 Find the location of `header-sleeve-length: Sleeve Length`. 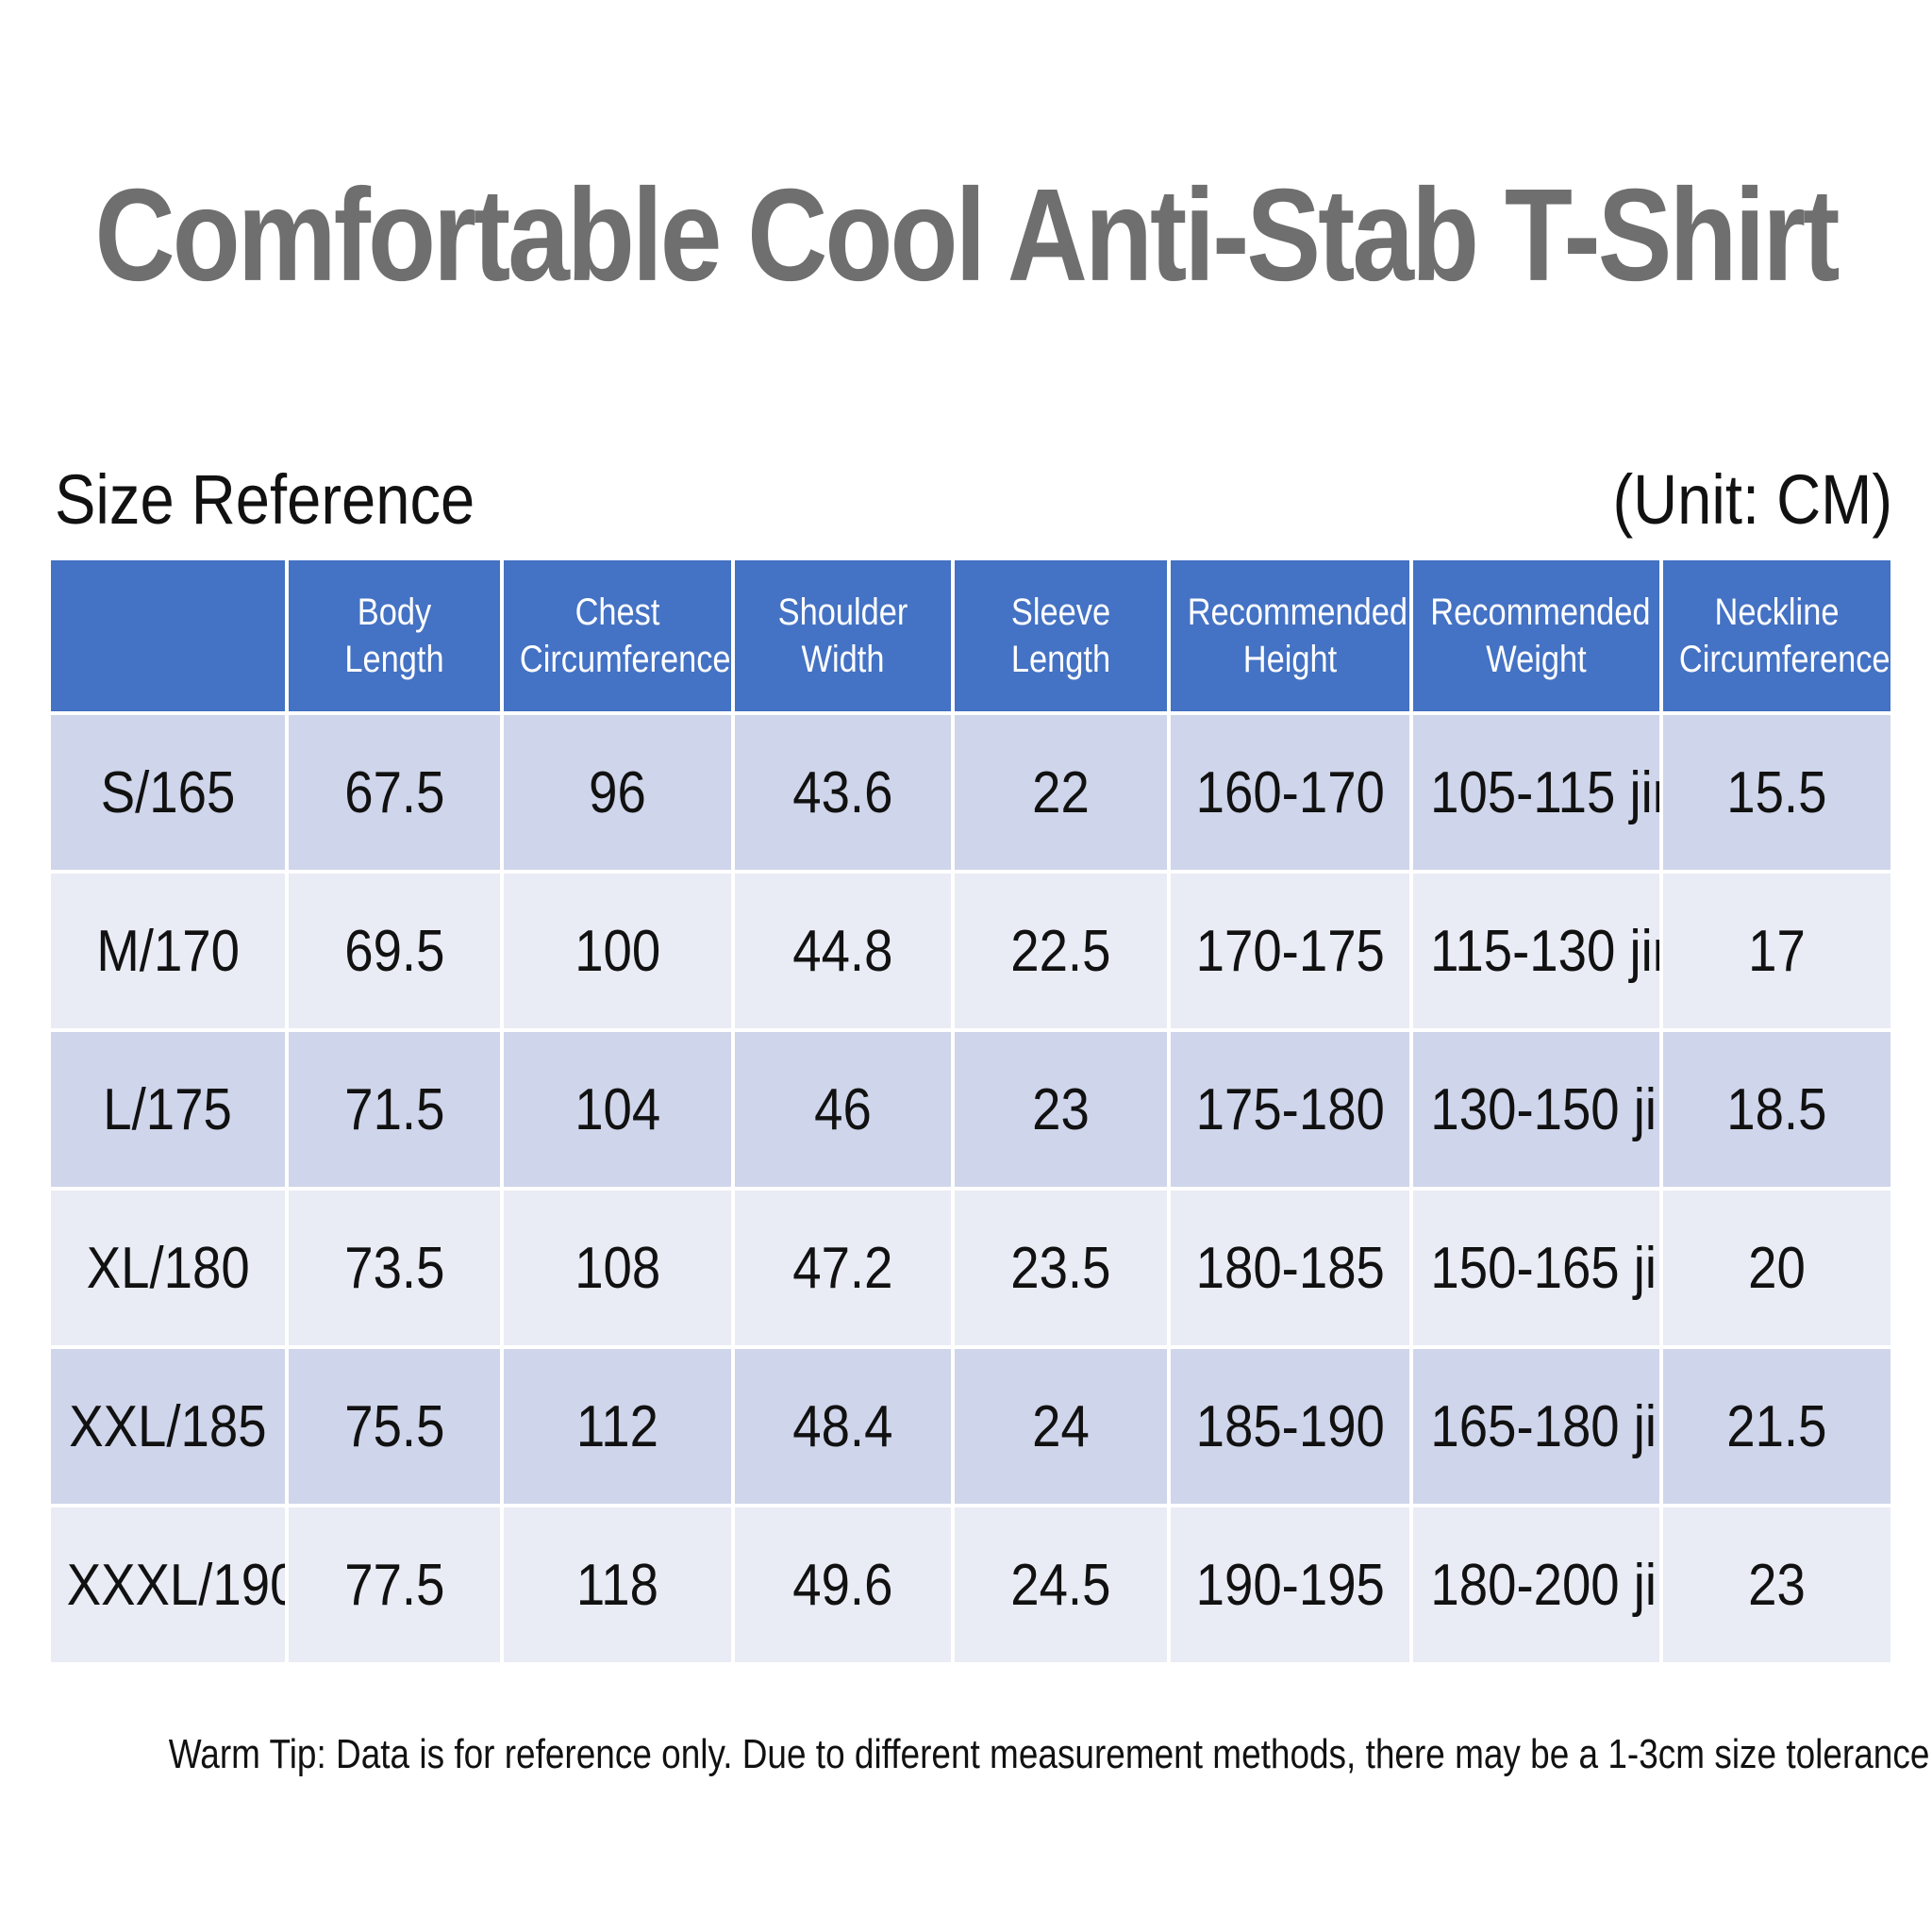

header-sleeve-length: Sleeve Length is located at coordinates (1061, 636).